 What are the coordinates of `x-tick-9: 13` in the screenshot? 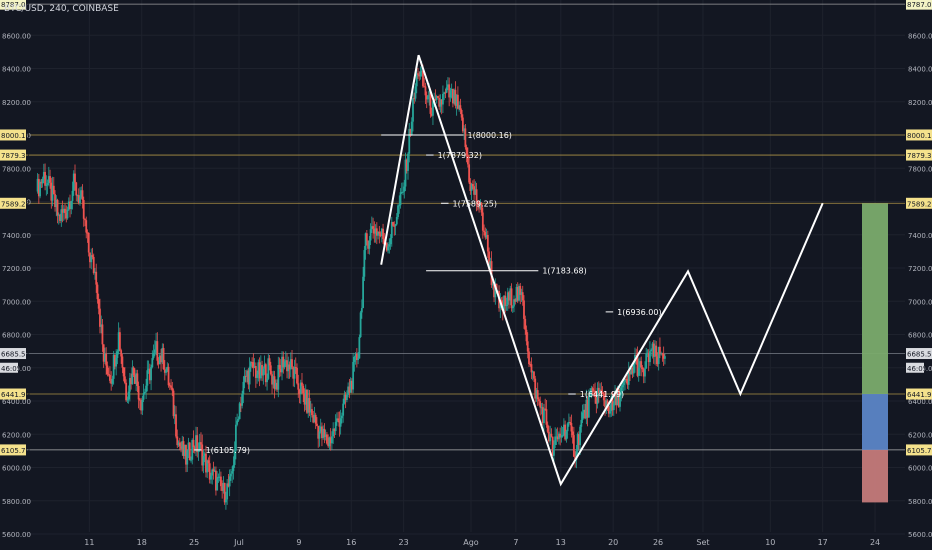 It's located at (561, 542).